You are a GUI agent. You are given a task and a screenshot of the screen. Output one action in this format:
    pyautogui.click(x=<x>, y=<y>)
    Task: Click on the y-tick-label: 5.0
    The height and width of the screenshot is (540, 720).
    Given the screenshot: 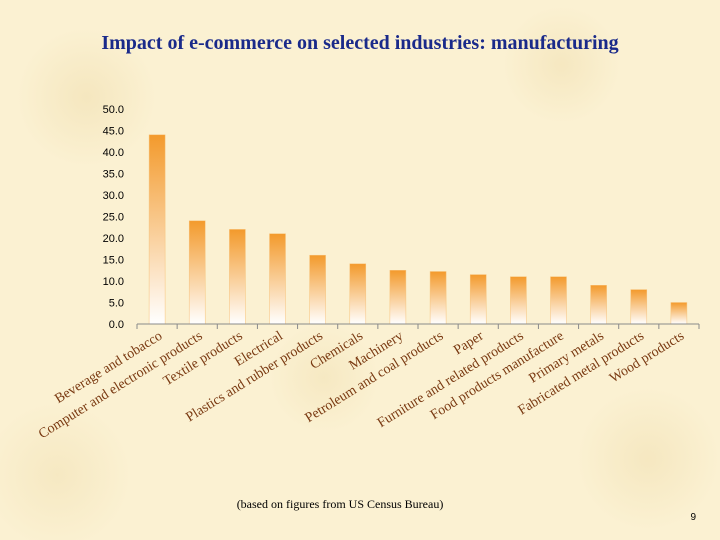 What is the action you would take?
    pyautogui.click(x=116, y=304)
    